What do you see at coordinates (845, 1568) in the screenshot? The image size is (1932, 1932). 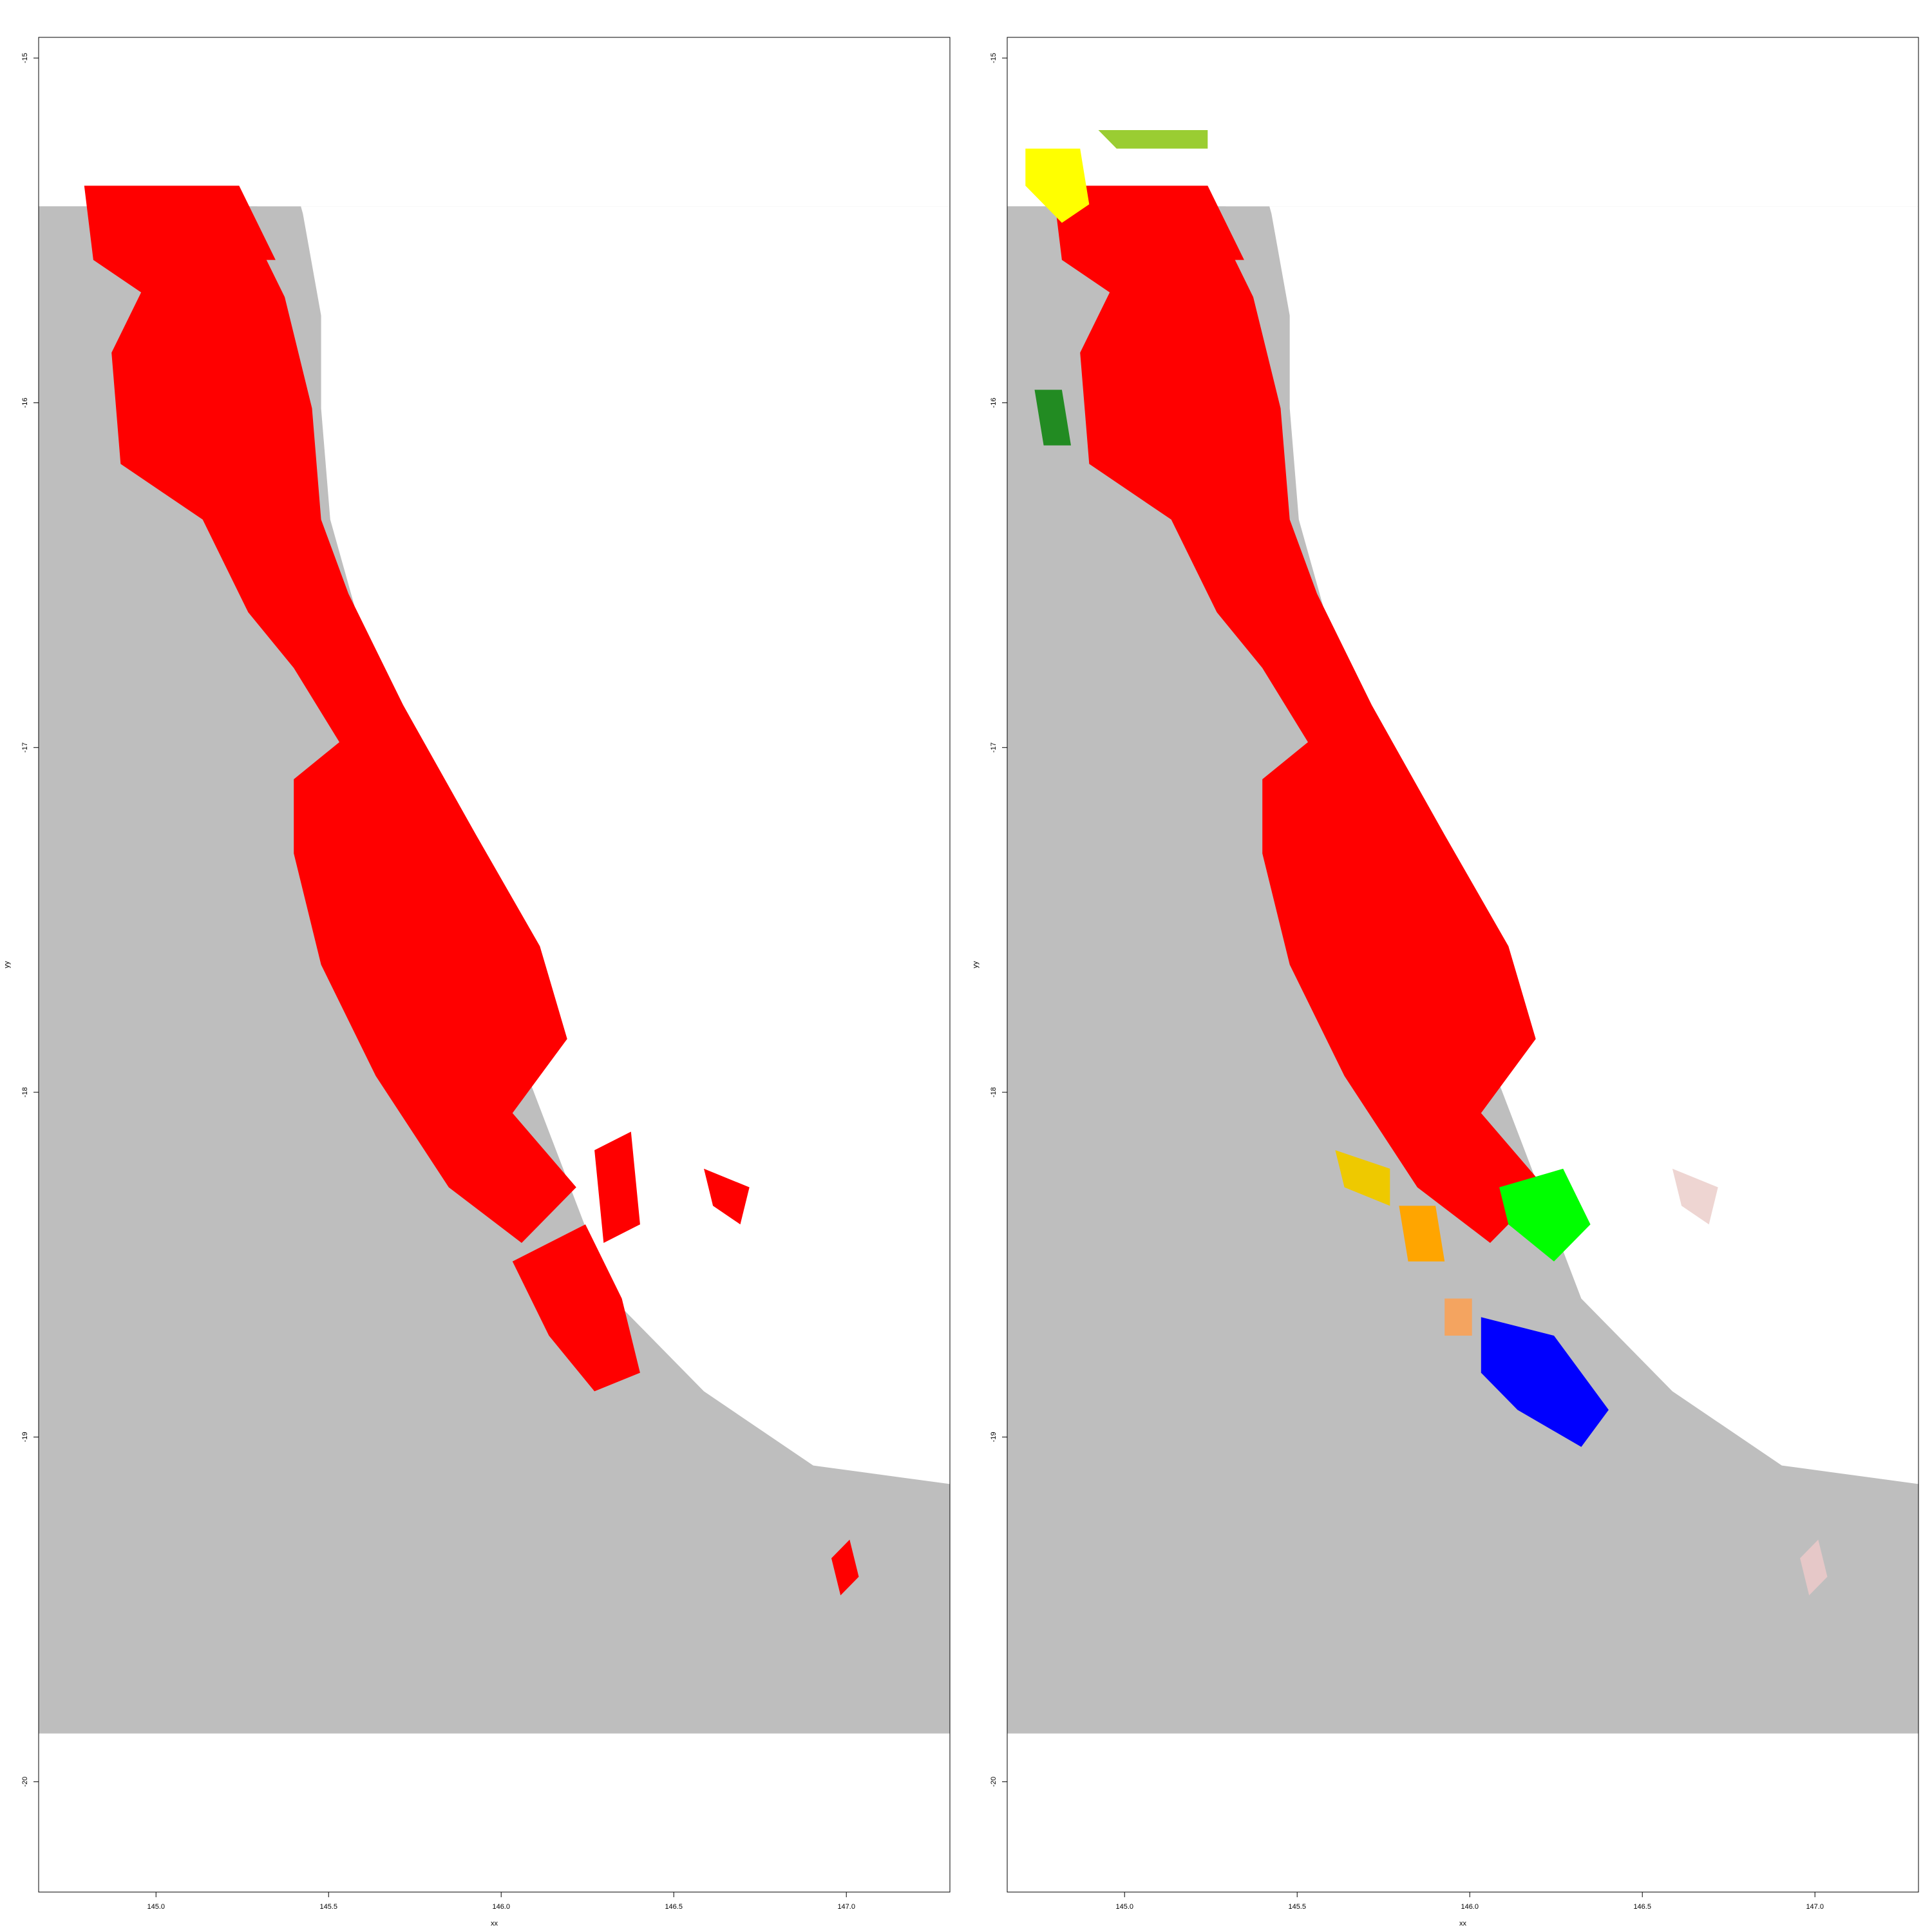 I see `region-island-d` at bounding box center [845, 1568].